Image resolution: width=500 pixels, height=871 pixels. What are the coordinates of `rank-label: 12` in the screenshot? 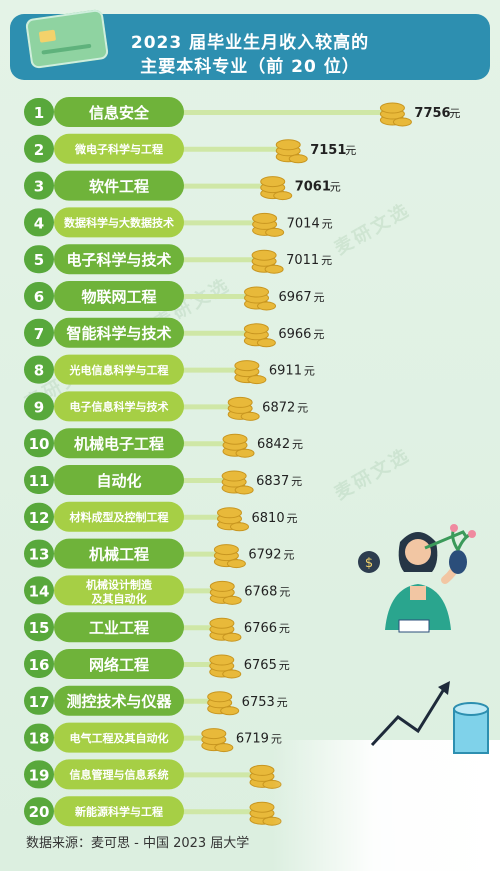 It's located at (39, 518).